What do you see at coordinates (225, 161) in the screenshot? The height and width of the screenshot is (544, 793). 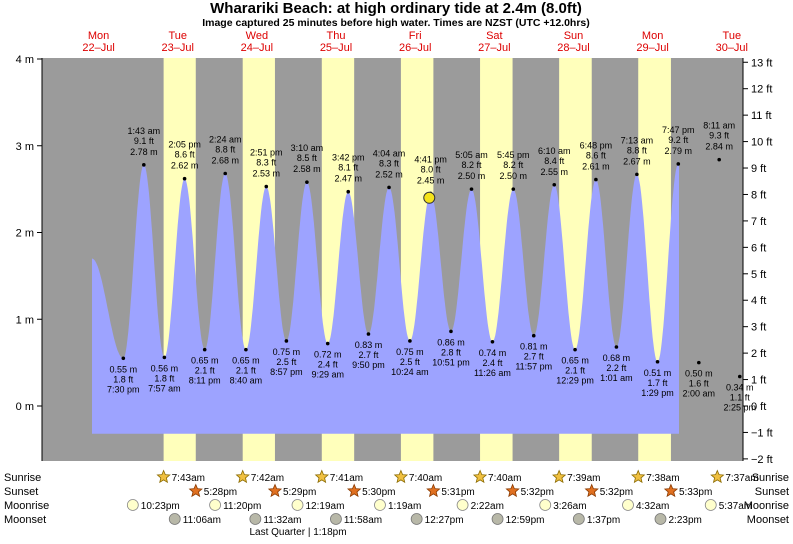 I see `high-tide-m: 2.68 m` at bounding box center [225, 161].